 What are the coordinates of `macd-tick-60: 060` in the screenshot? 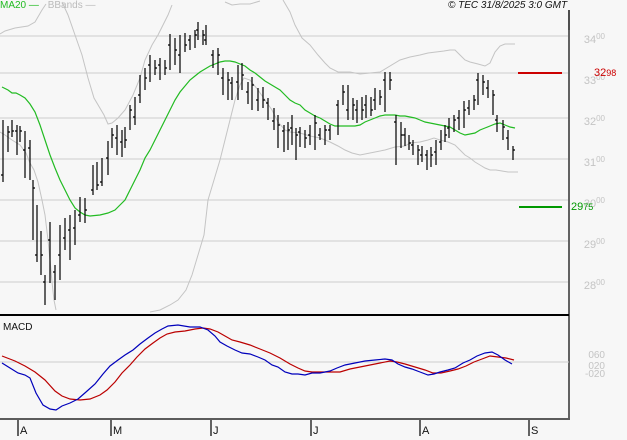 It's located at (596, 355).